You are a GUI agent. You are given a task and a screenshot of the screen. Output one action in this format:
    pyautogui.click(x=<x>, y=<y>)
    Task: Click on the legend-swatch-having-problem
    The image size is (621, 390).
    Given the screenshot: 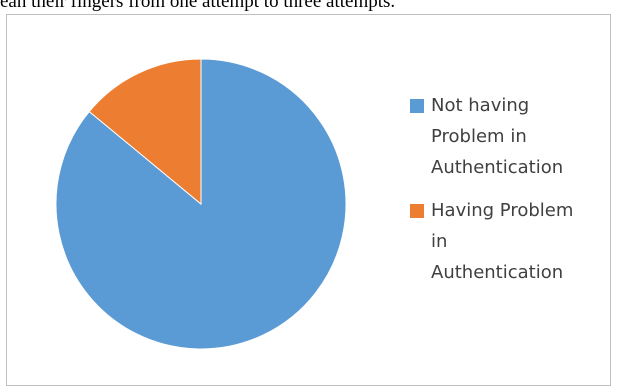 What is the action you would take?
    pyautogui.click(x=417, y=211)
    